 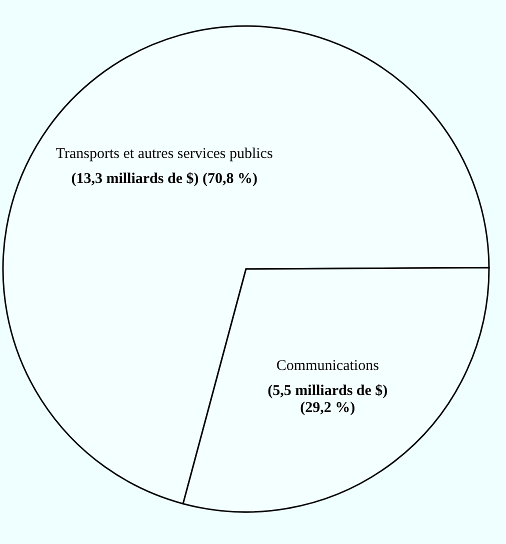 What do you see at coordinates (328, 366) in the screenshot?
I see `slice-label: Communications` at bounding box center [328, 366].